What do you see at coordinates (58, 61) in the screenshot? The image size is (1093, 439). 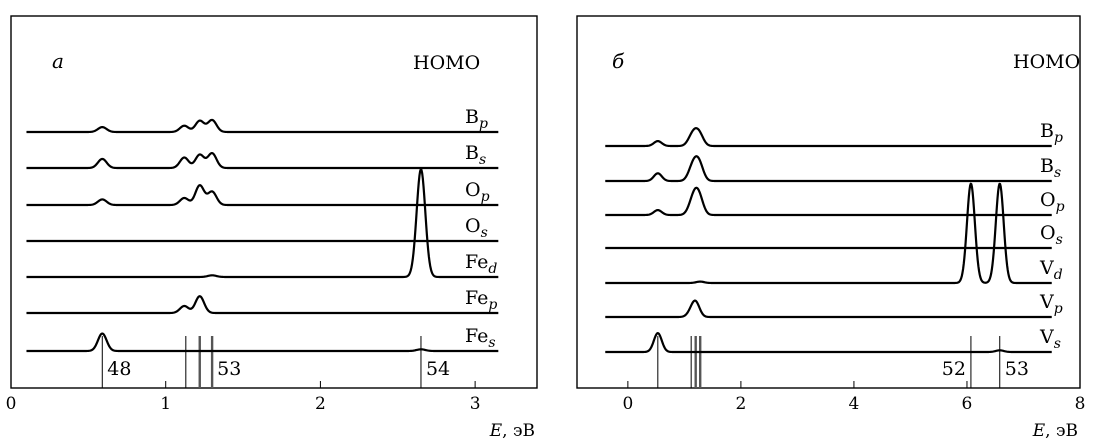 I see `panel-letter: a` at bounding box center [58, 61].